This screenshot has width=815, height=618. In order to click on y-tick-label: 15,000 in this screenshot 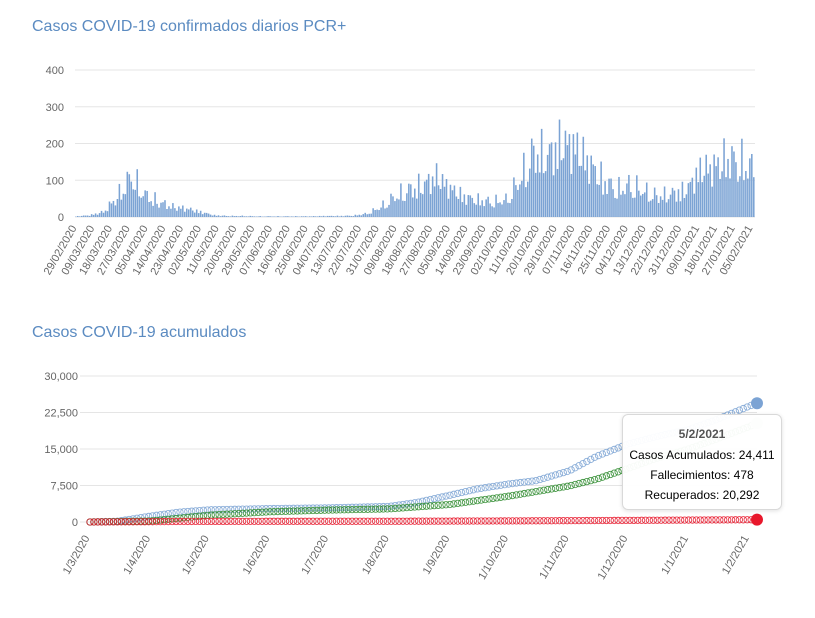, I will do `click(61, 450)`.